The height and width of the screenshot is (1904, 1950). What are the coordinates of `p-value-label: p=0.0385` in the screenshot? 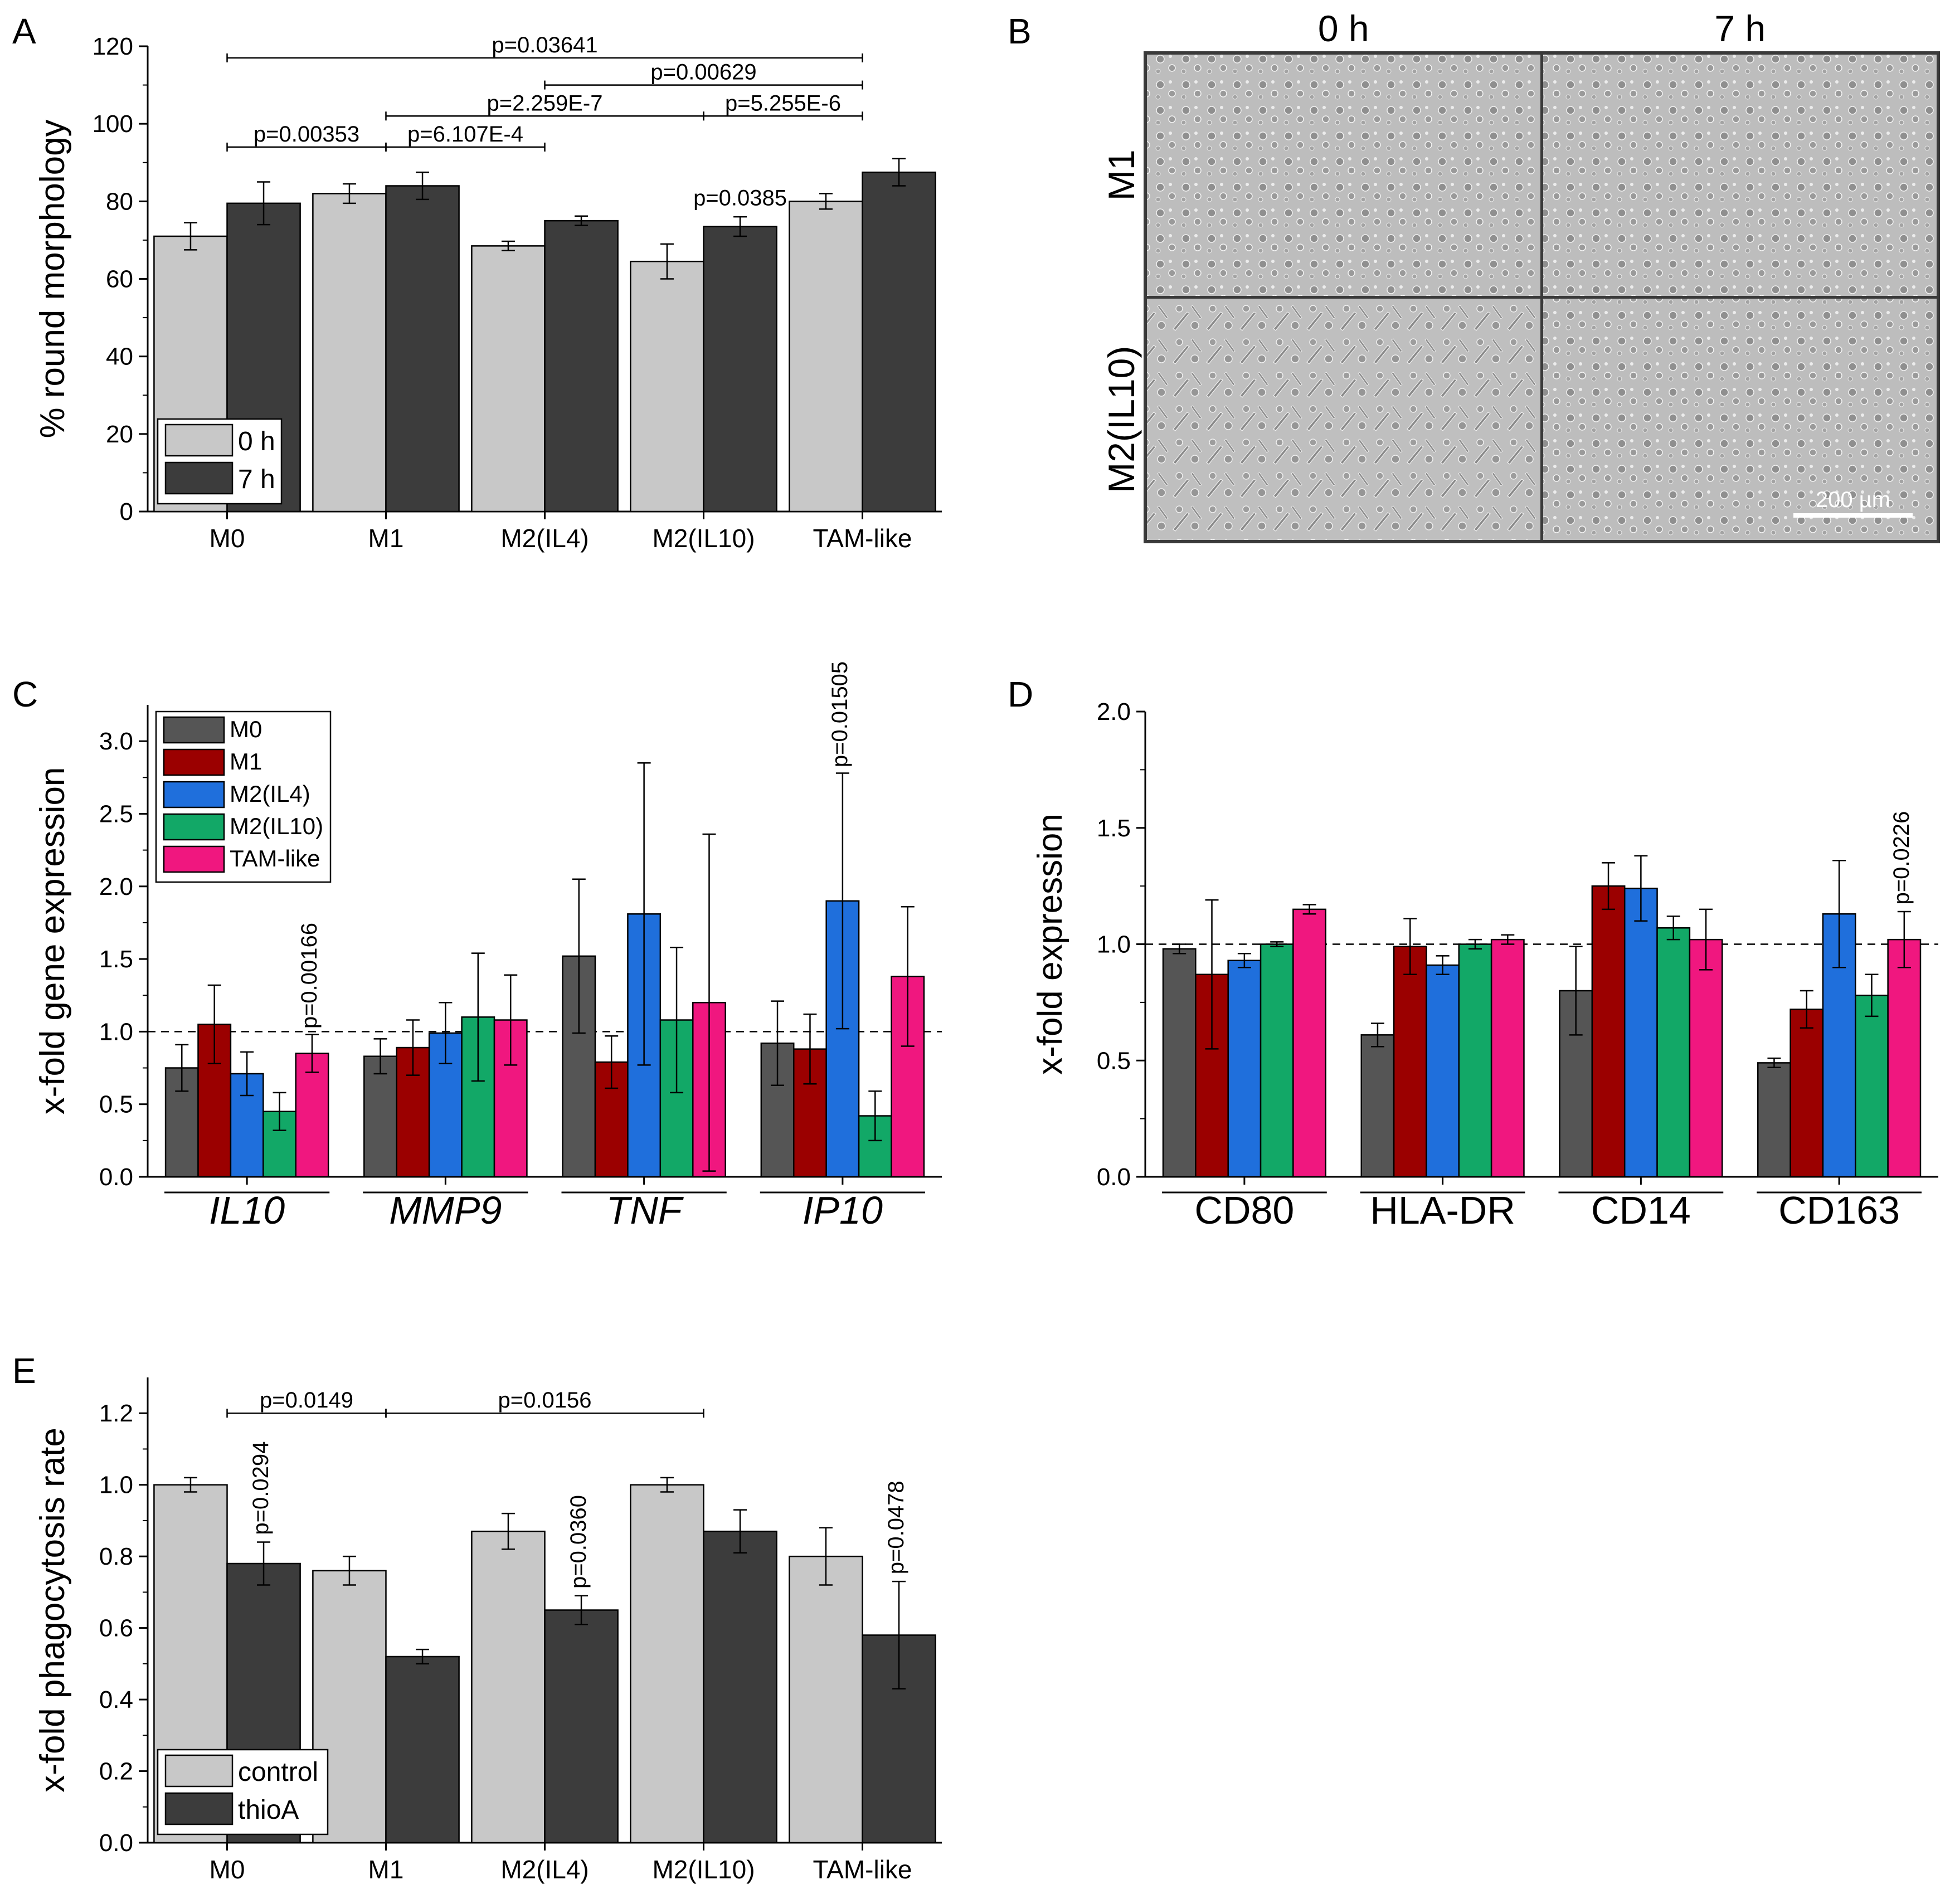 It's located at (740, 198).